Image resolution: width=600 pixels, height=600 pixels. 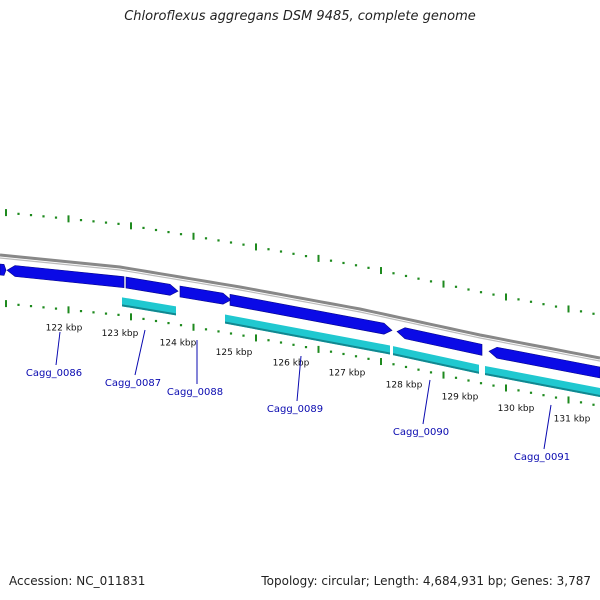 What do you see at coordinates (178, 344) in the screenshot?
I see `kbp-label: 124 kbp` at bounding box center [178, 344].